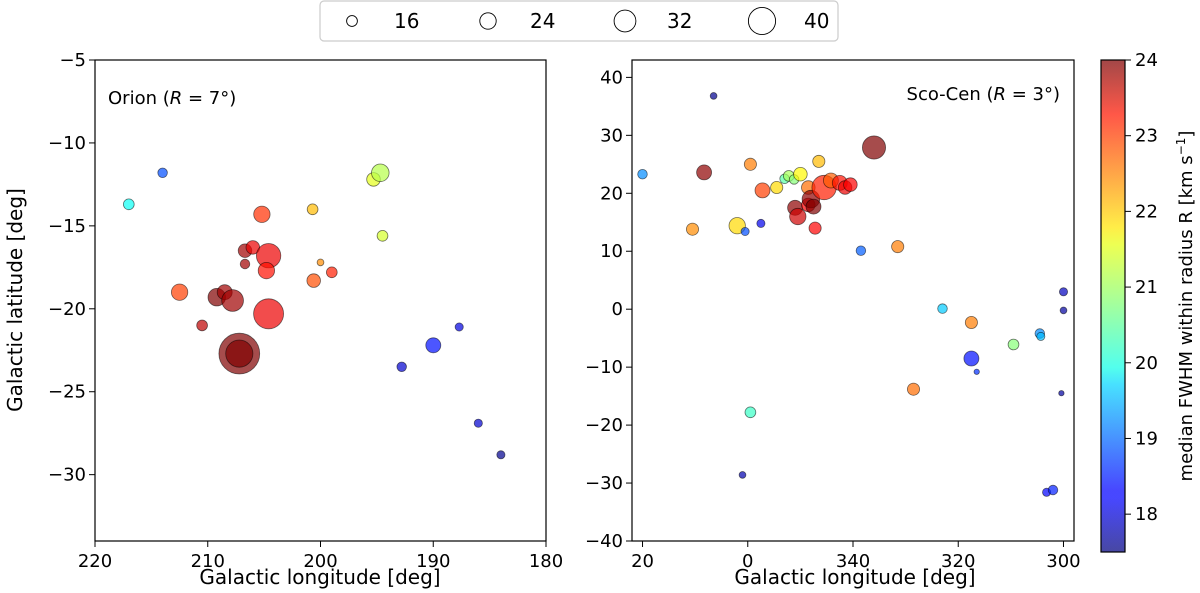  What do you see at coordinates (611, 135) in the screenshot?
I see `scocen-y-tick-label: 30` at bounding box center [611, 135].